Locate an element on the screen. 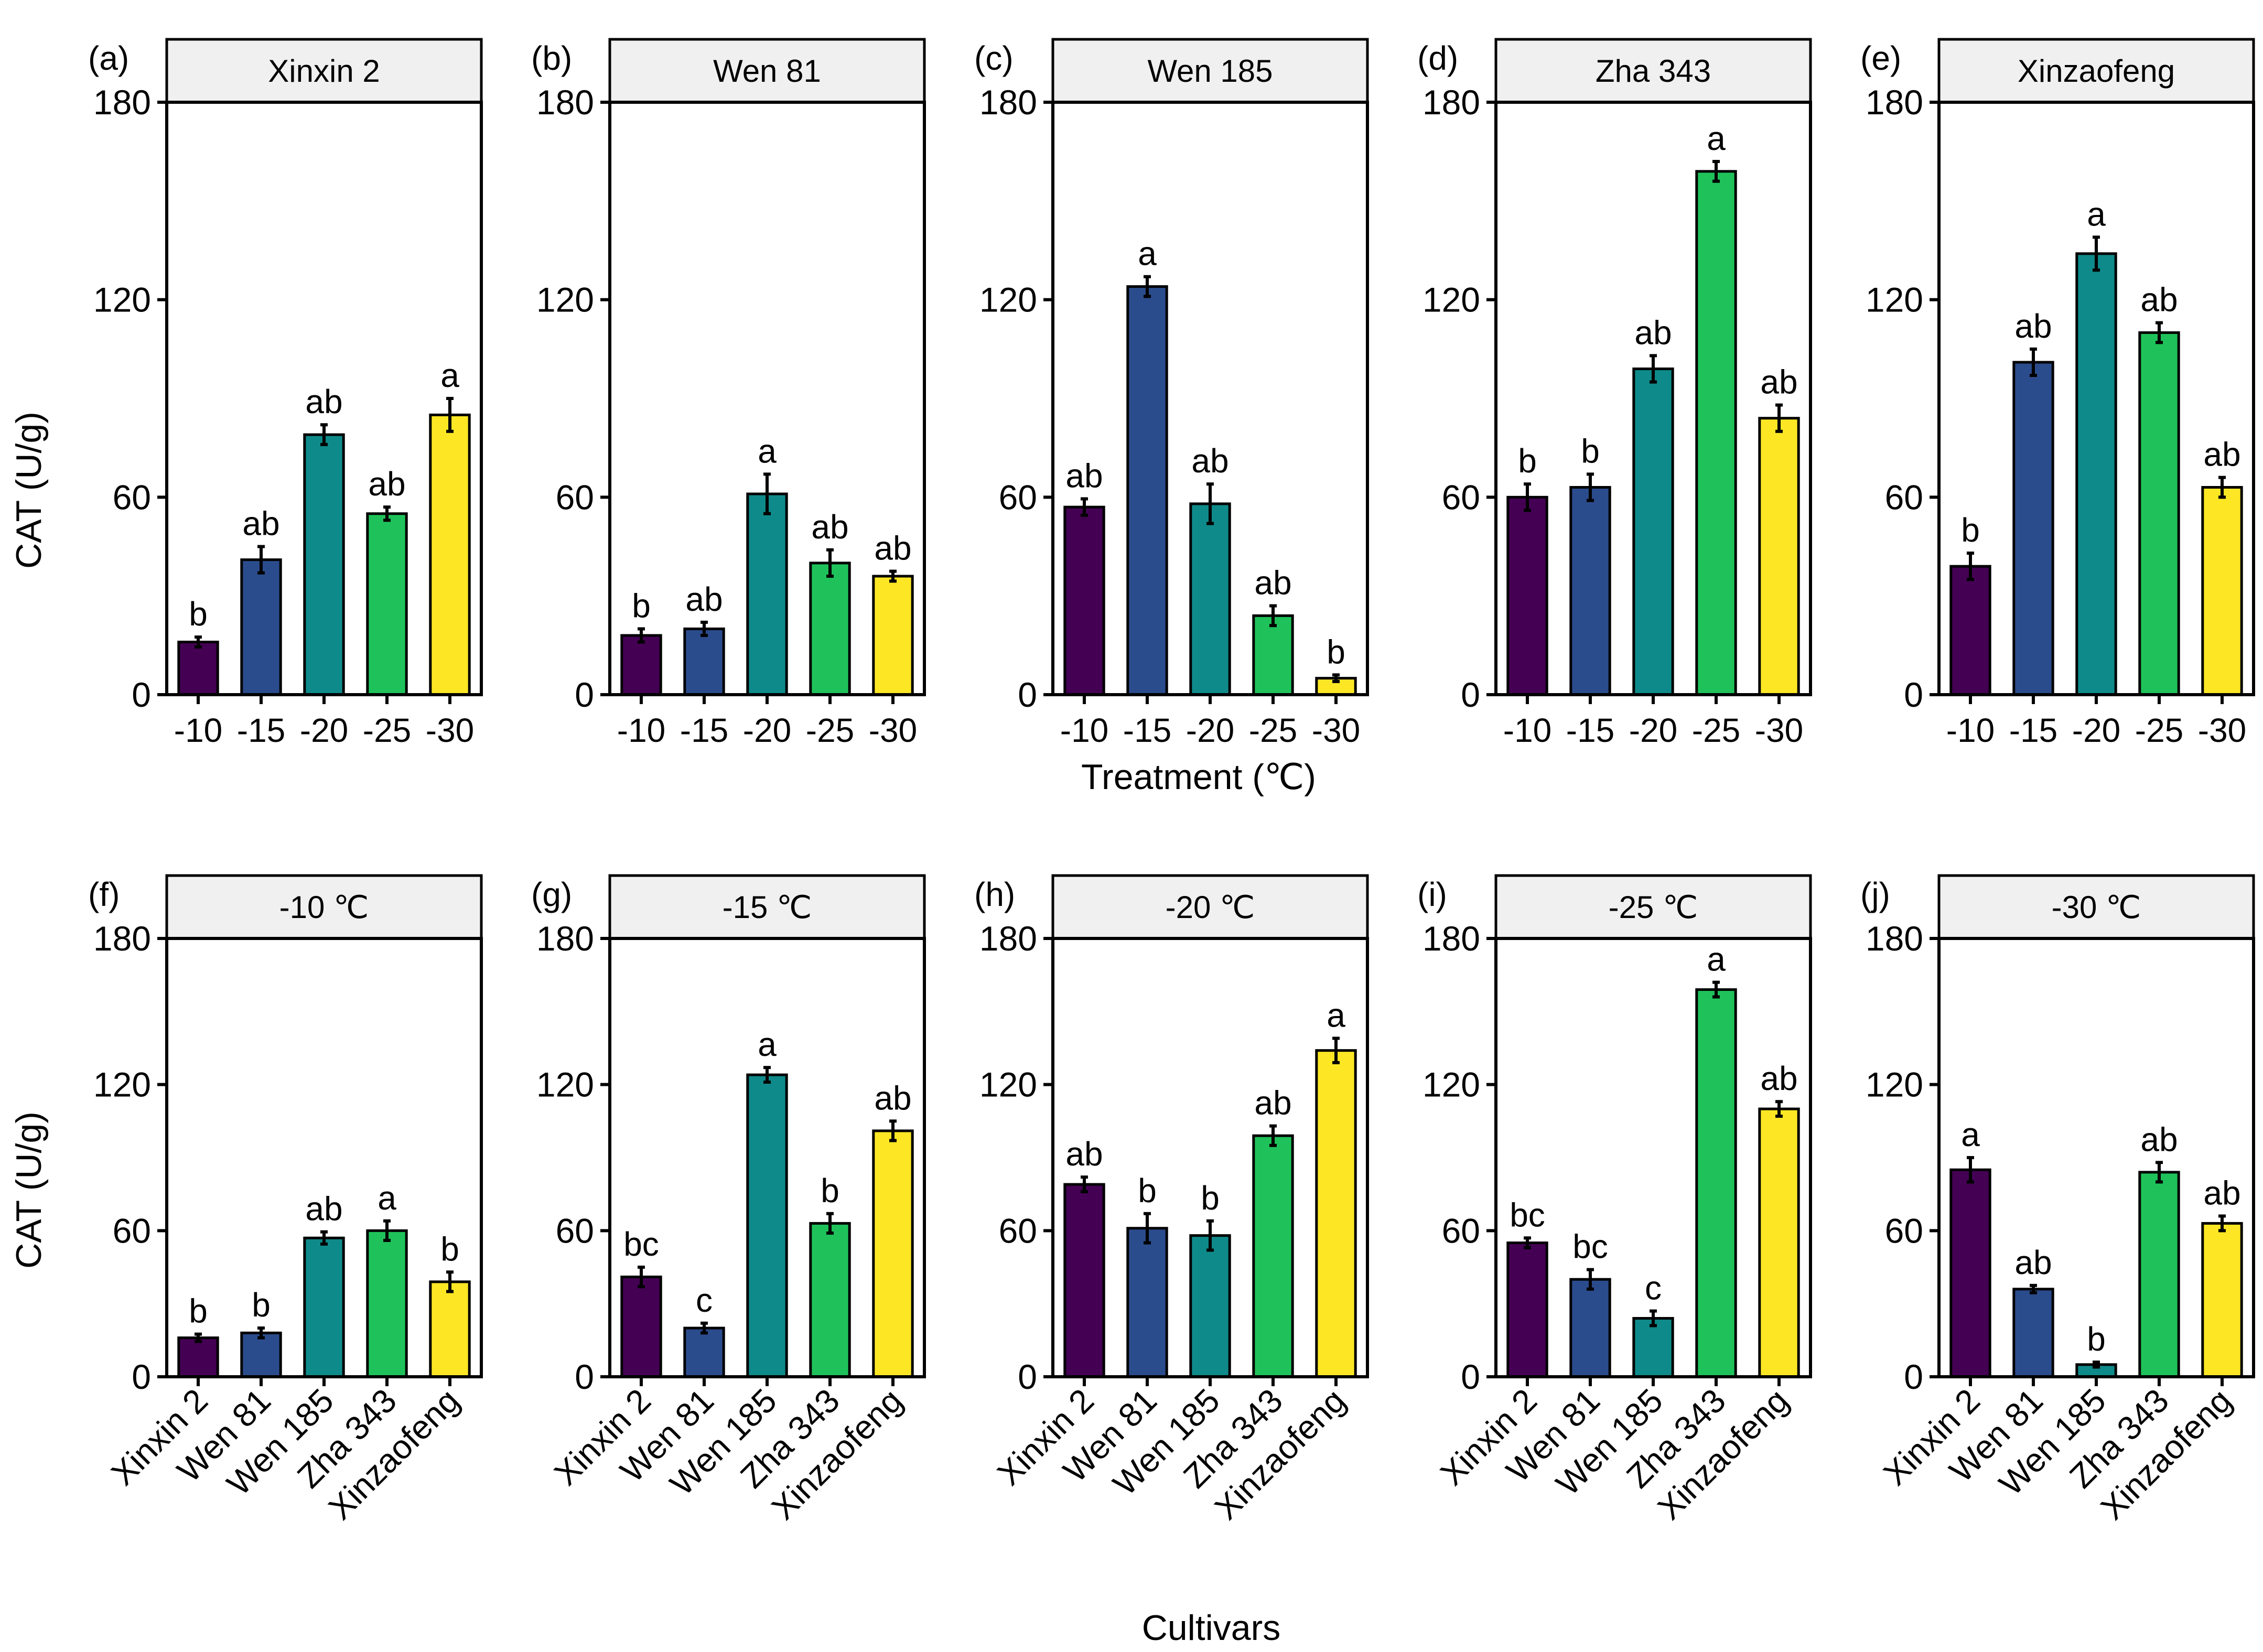 The height and width of the screenshot is (1652, 2263). panel-g-strip-title: -15 ℃ is located at coordinates (767, 908).